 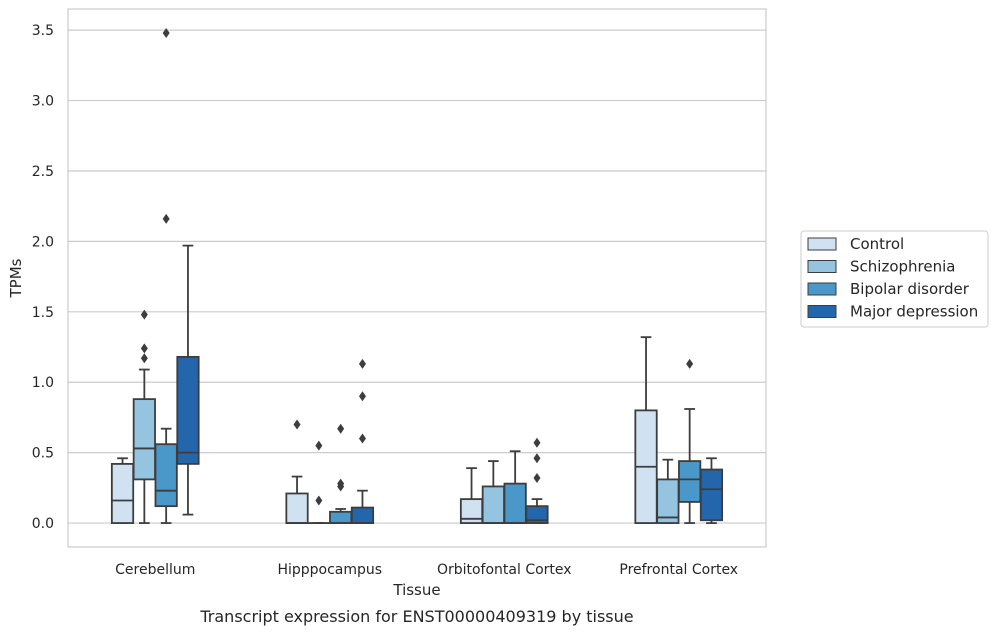 I want to click on legend-label: Major depression, so click(x=914, y=312).